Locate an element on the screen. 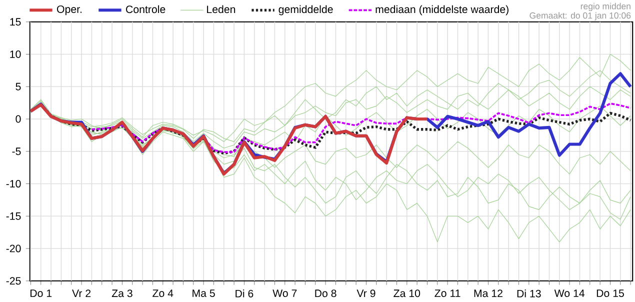 The height and width of the screenshot is (302, 635). text: Gemaakt: do 01 jan 10:06 is located at coordinates (580, 16).